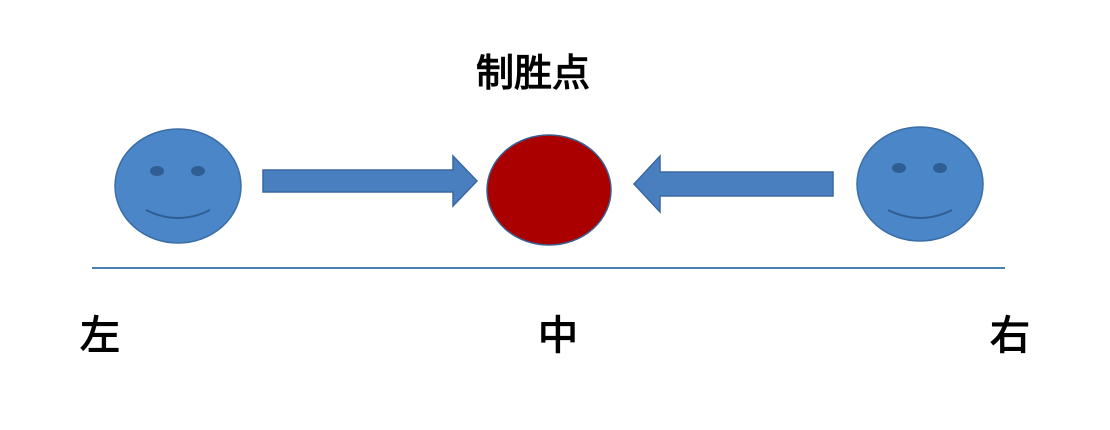 This screenshot has height=430, width=1110. I want to click on target-circle, so click(549, 190).